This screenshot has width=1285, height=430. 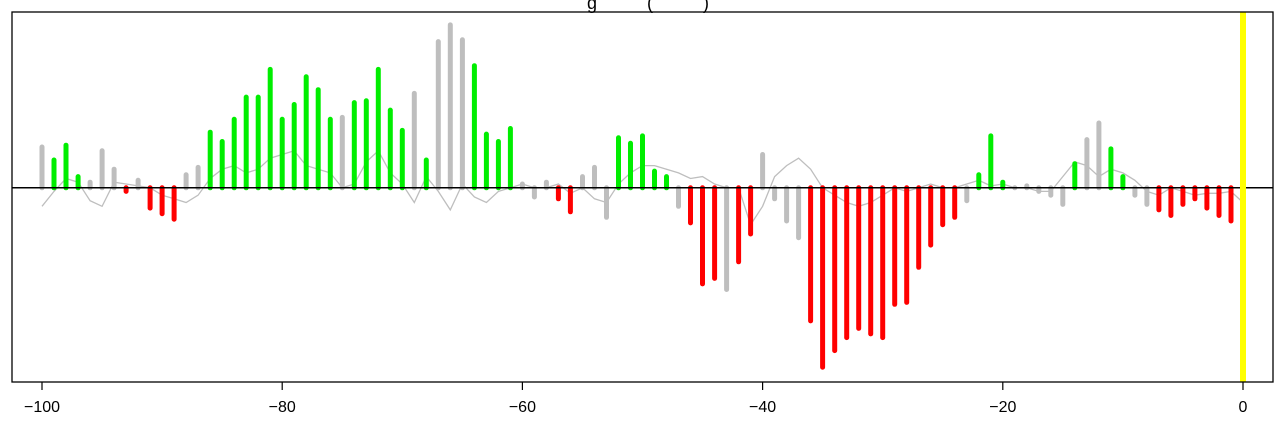 I want to click on x-tick-label-2: −60, so click(x=522, y=407).